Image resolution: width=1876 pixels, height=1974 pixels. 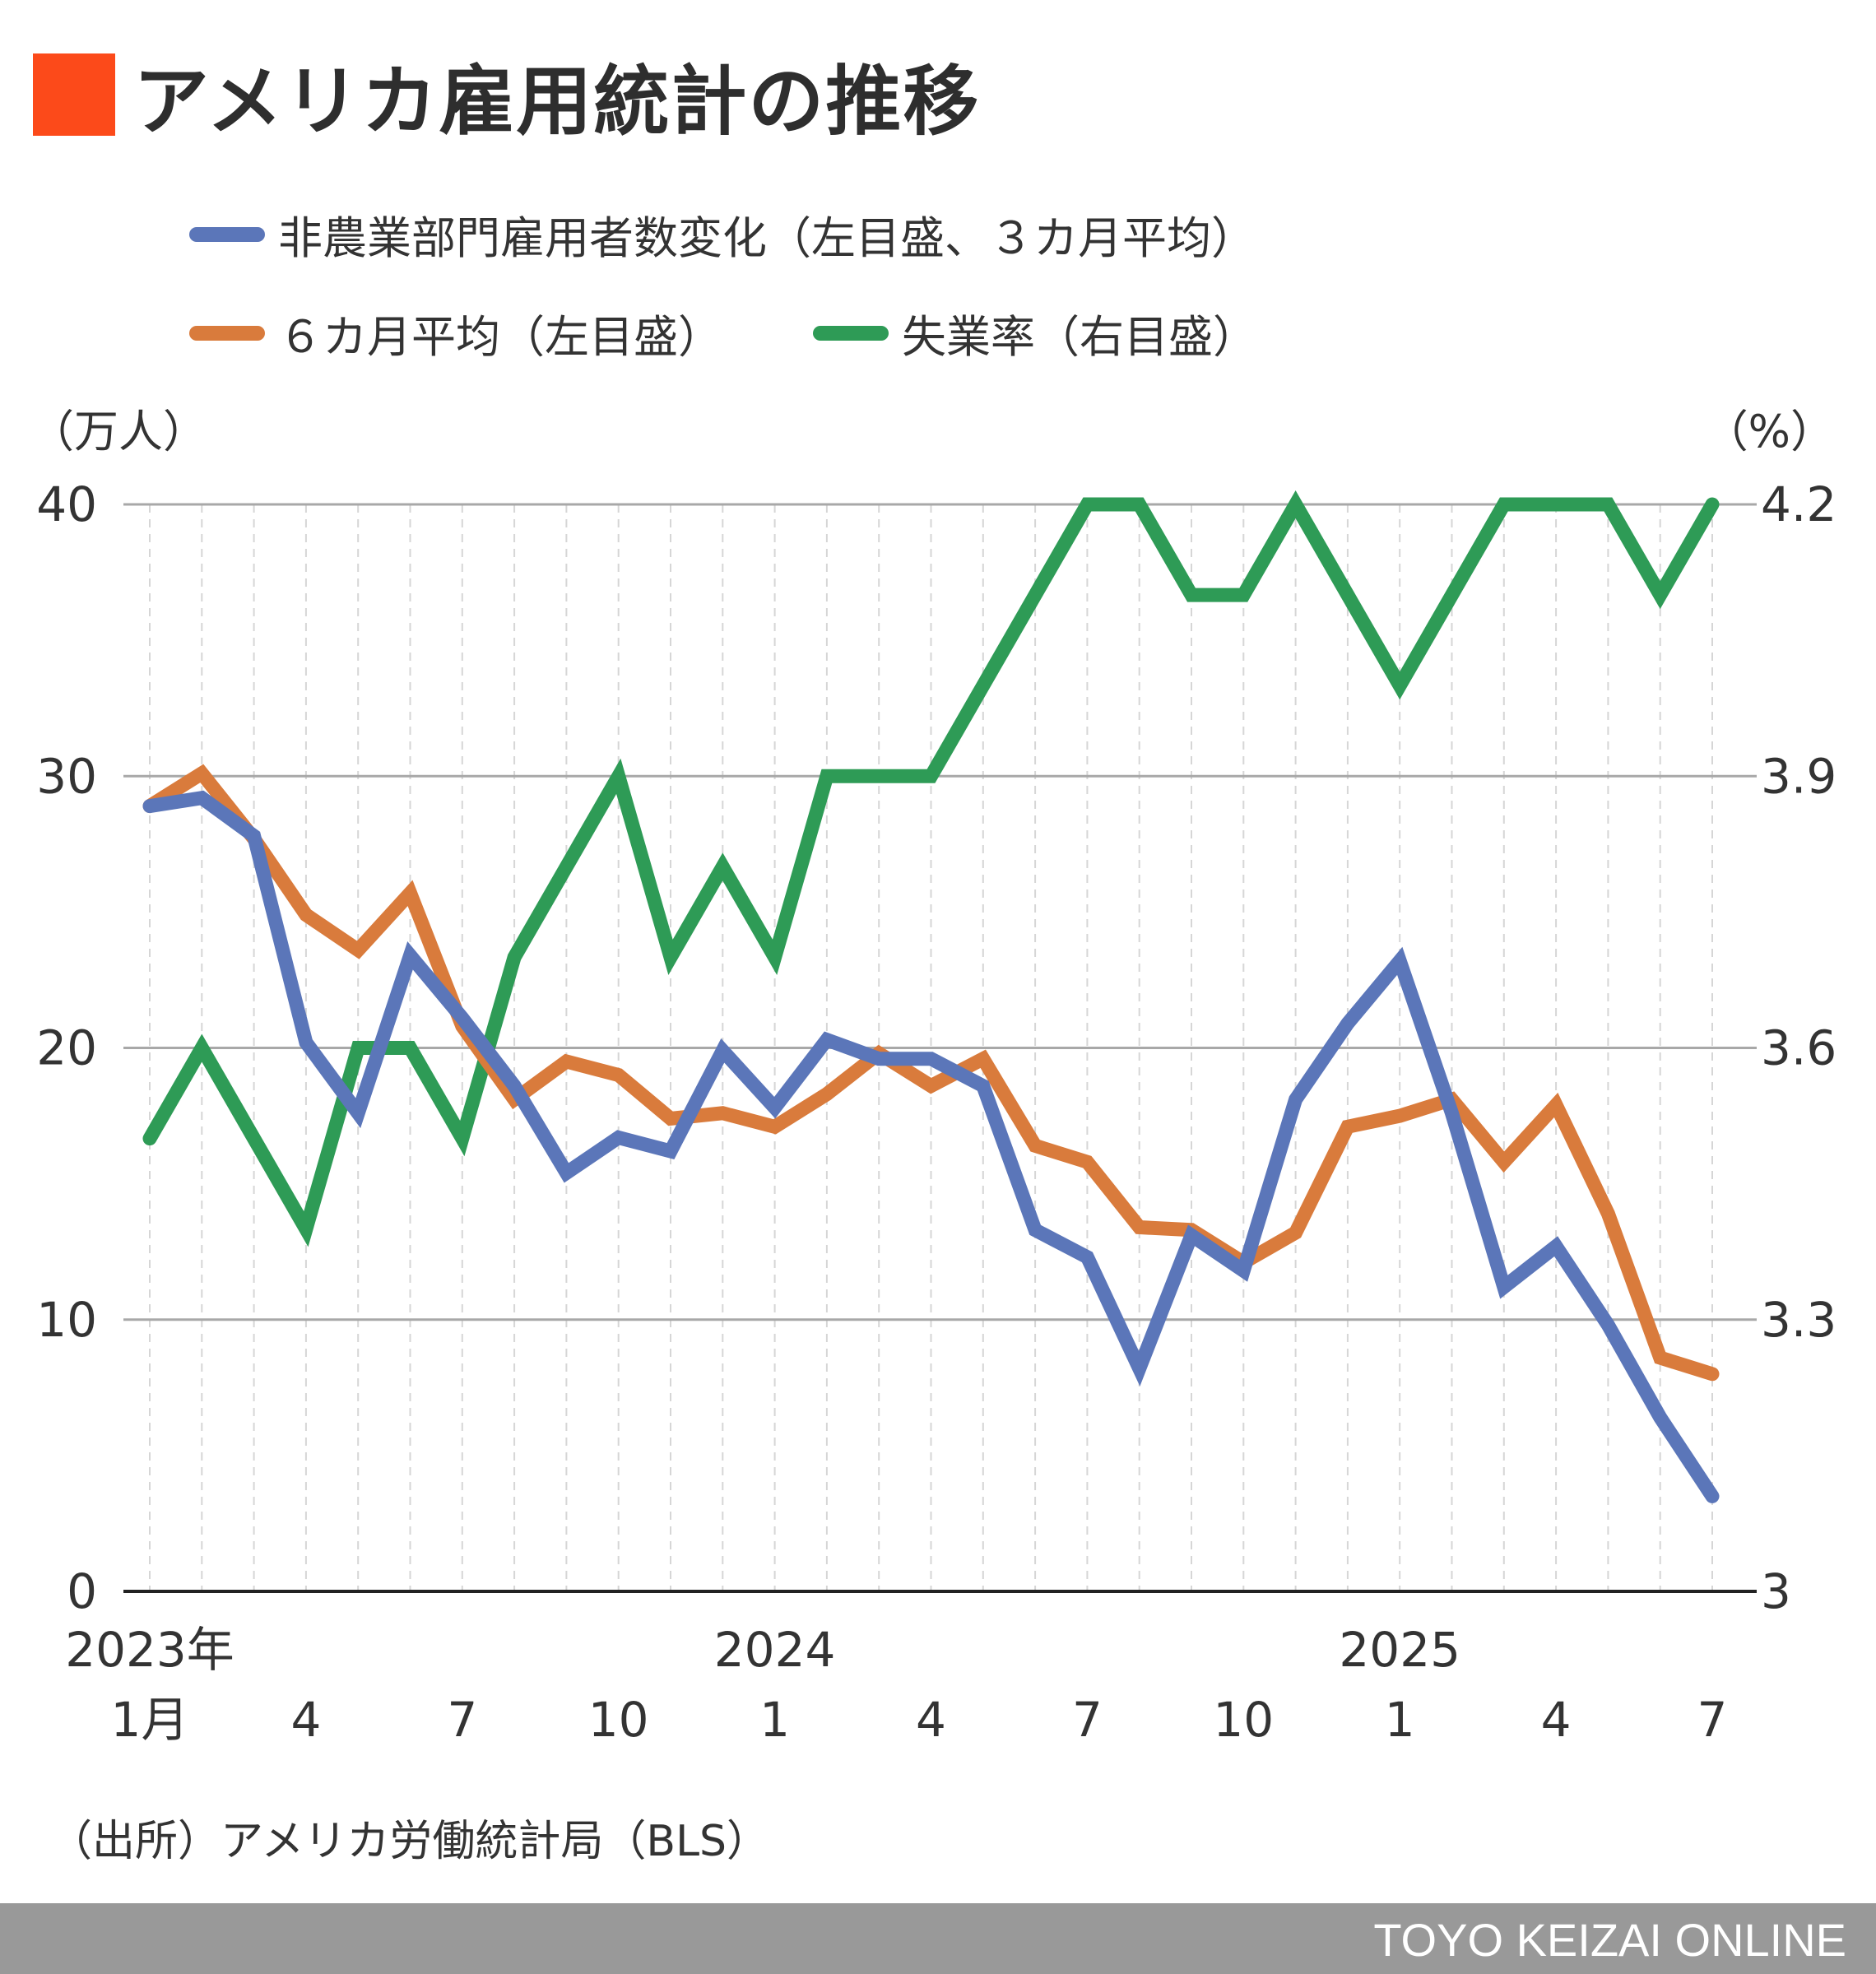 I want to click on legend-label-avg6: ６カ月平均（左目盛）, so click(x=500, y=337).